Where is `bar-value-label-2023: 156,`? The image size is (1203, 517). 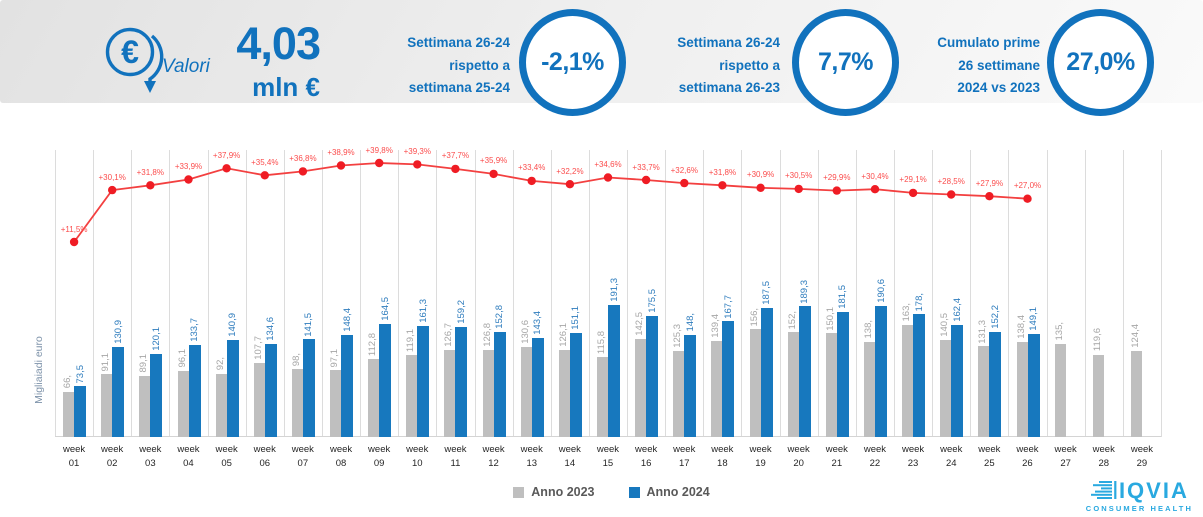 bar-value-label-2023: 156, is located at coordinates (754, 317).